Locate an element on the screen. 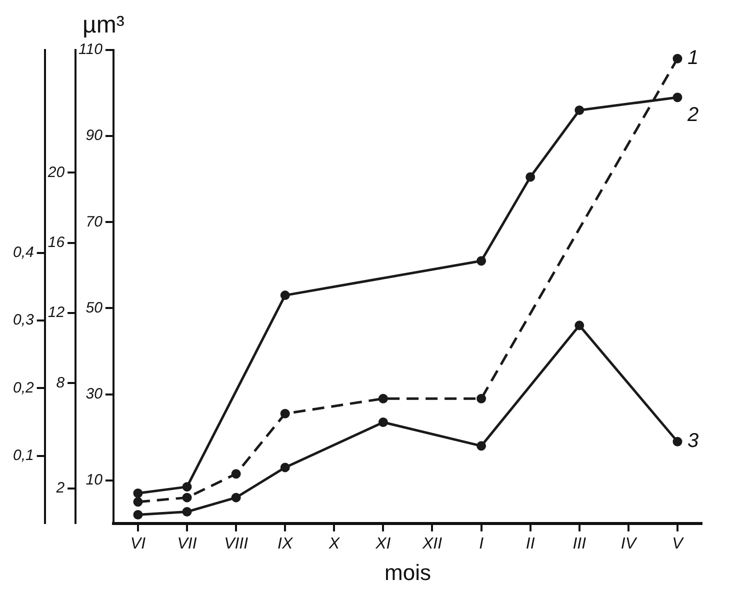  x-tick-label: II is located at coordinates (531, 543).